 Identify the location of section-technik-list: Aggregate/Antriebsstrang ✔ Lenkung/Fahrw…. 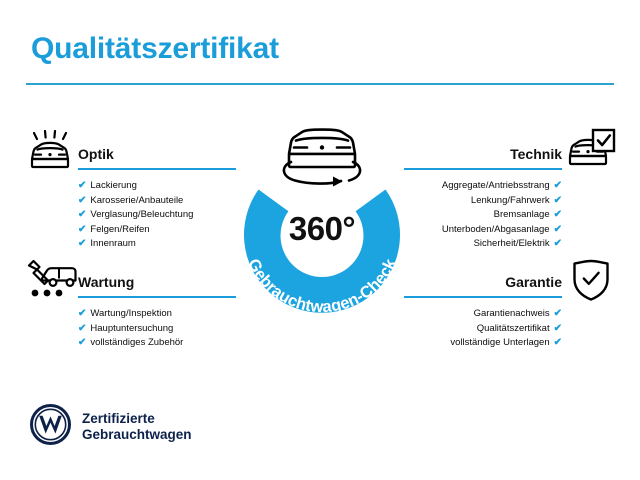
(483, 215).